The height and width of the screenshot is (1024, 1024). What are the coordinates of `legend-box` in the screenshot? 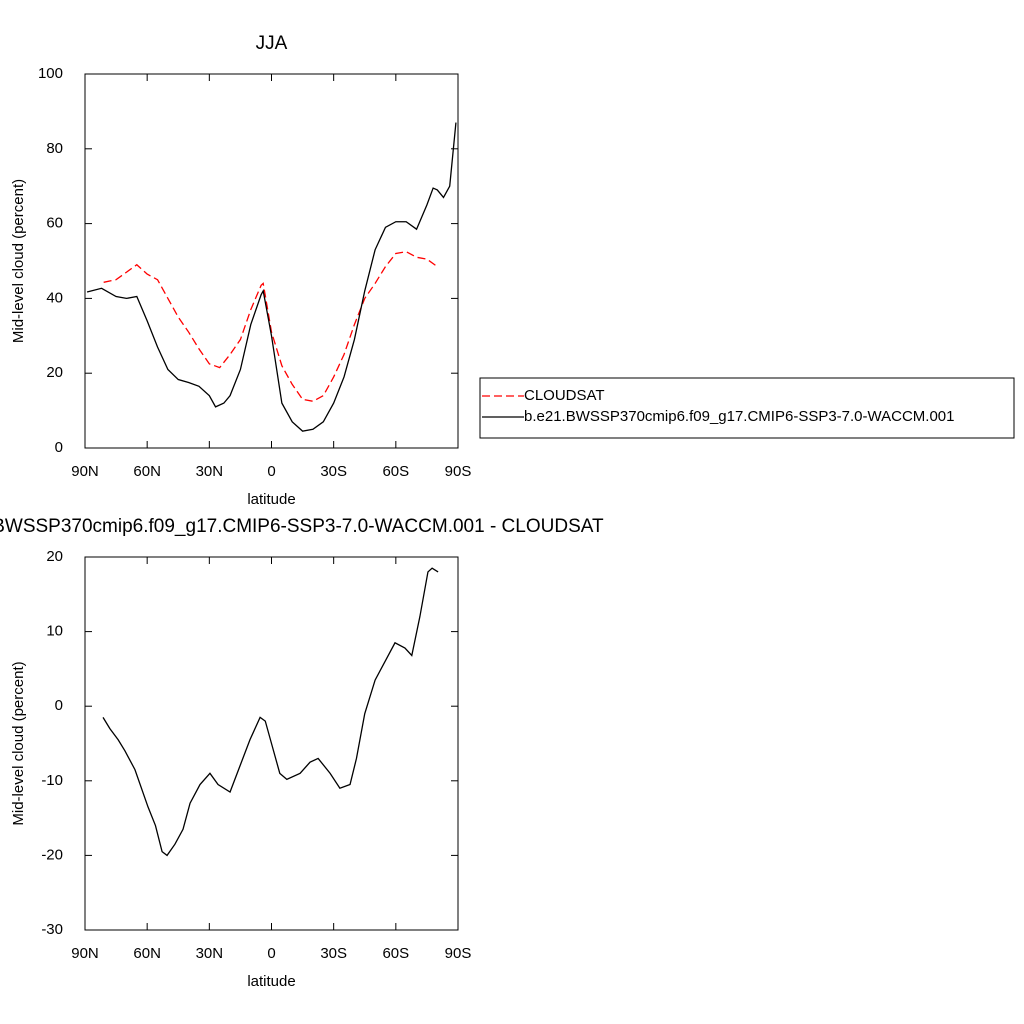 It's located at (747, 408).